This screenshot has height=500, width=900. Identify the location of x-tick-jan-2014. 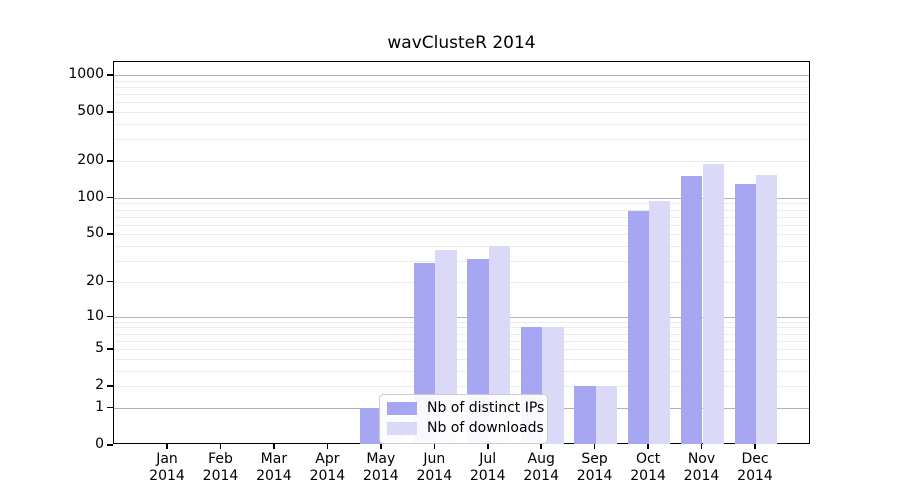
(167, 446).